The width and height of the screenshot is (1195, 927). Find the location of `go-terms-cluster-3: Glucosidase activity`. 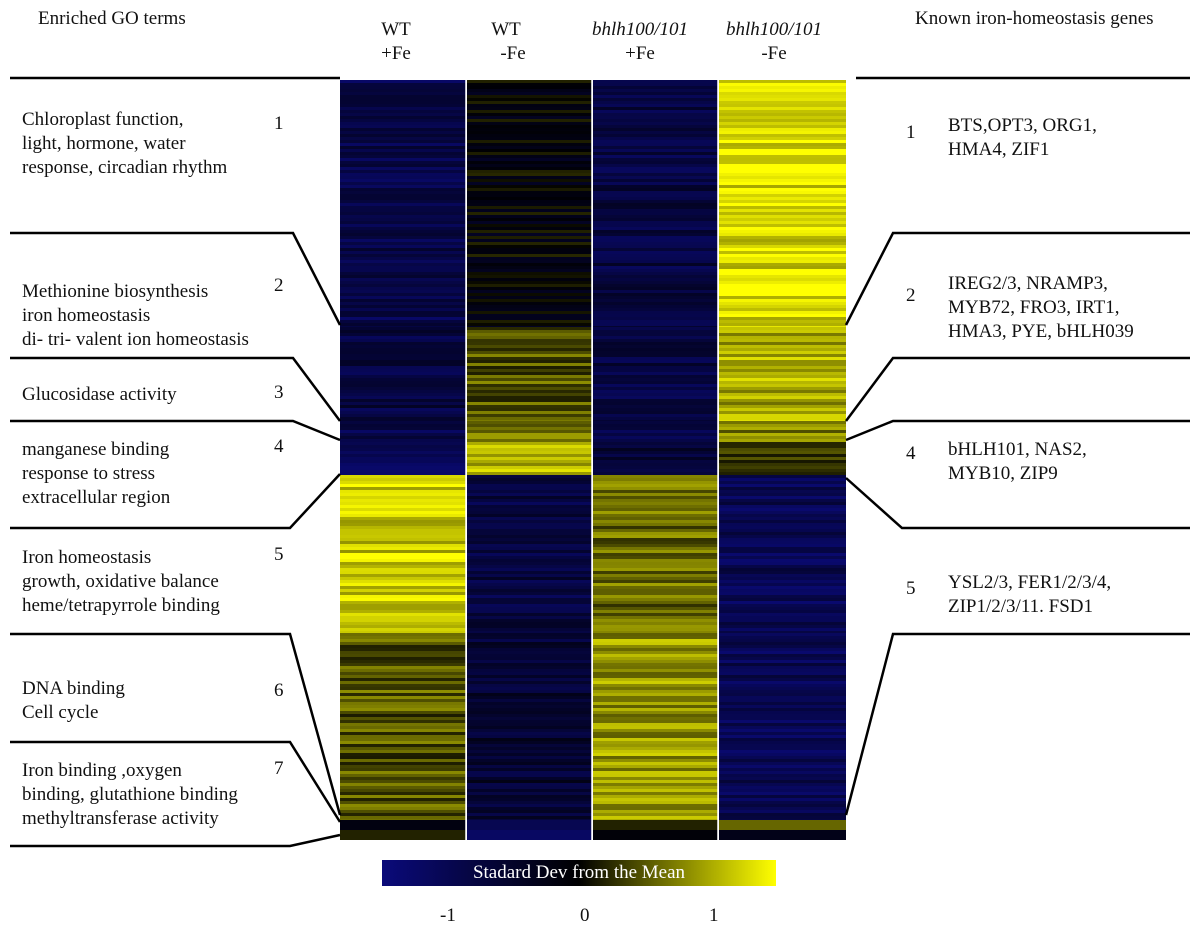

go-terms-cluster-3: Glucosidase activity is located at coordinates (99, 395).